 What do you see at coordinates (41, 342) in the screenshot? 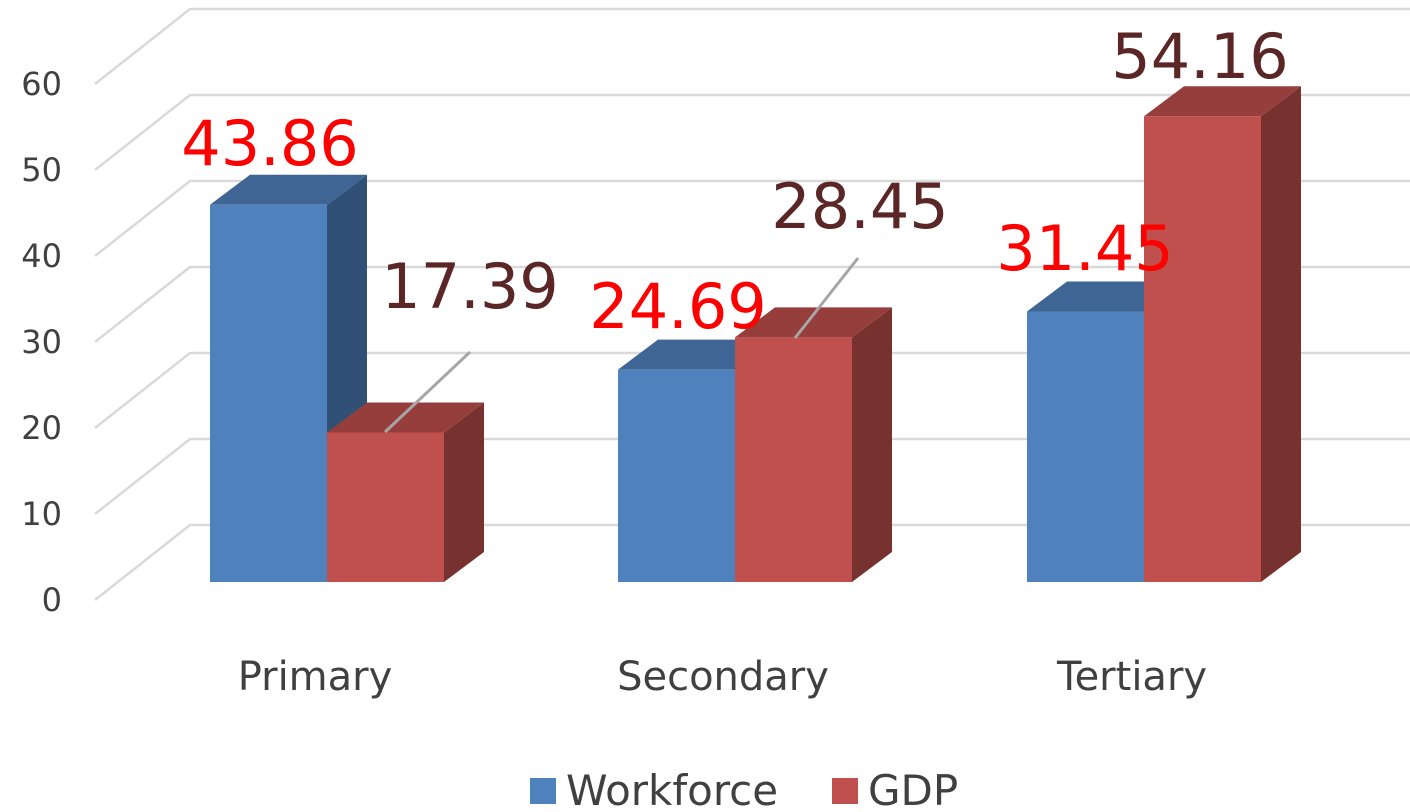
I see `y-tick-label: 30` at bounding box center [41, 342].